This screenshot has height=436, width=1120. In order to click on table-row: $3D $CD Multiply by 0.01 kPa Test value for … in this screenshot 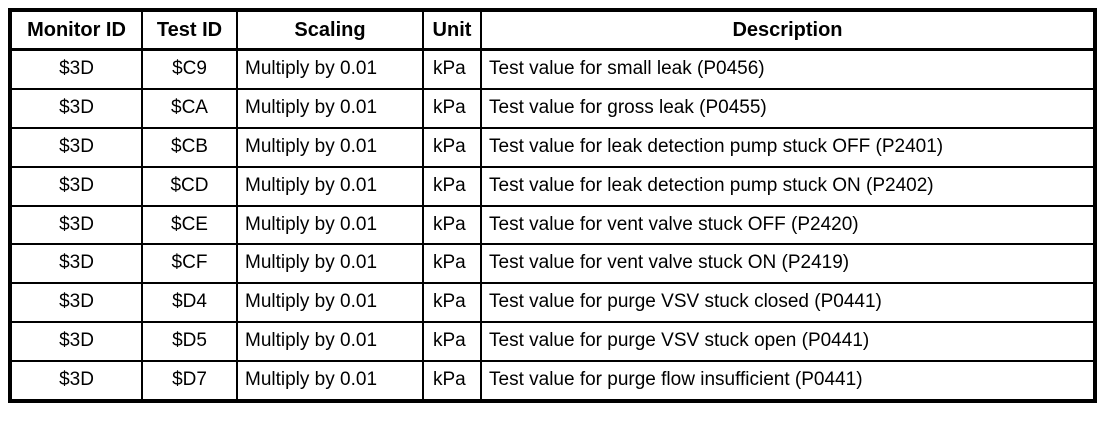, I will do `click(552, 186)`.